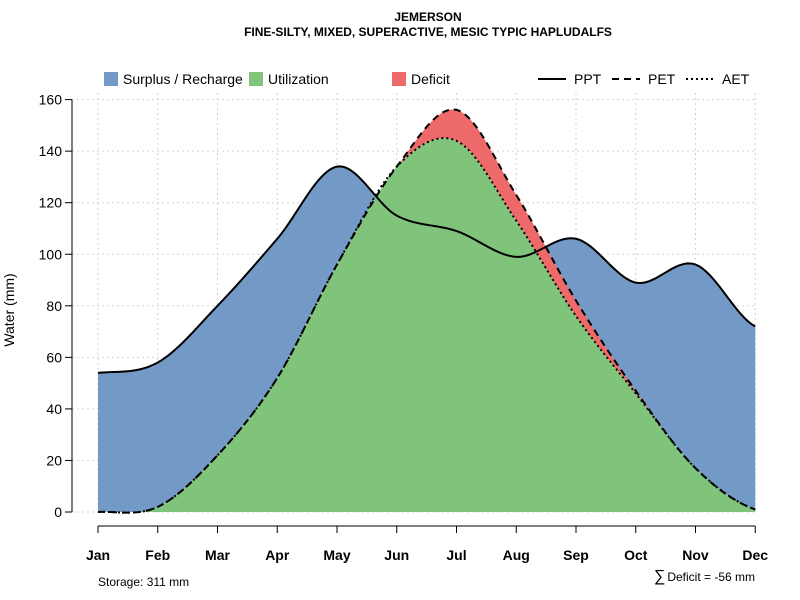  I want to click on x-tick-label-jan: Jan, so click(98, 555).